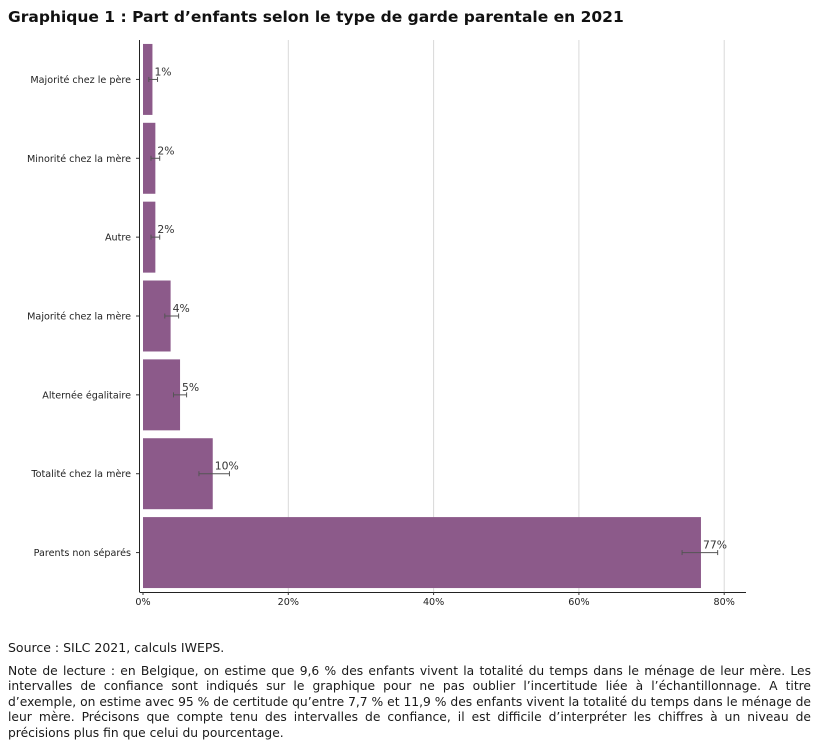  Describe the element at coordinates (162, 71) in the screenshot. I see `data-label-0: 1%` at that location.